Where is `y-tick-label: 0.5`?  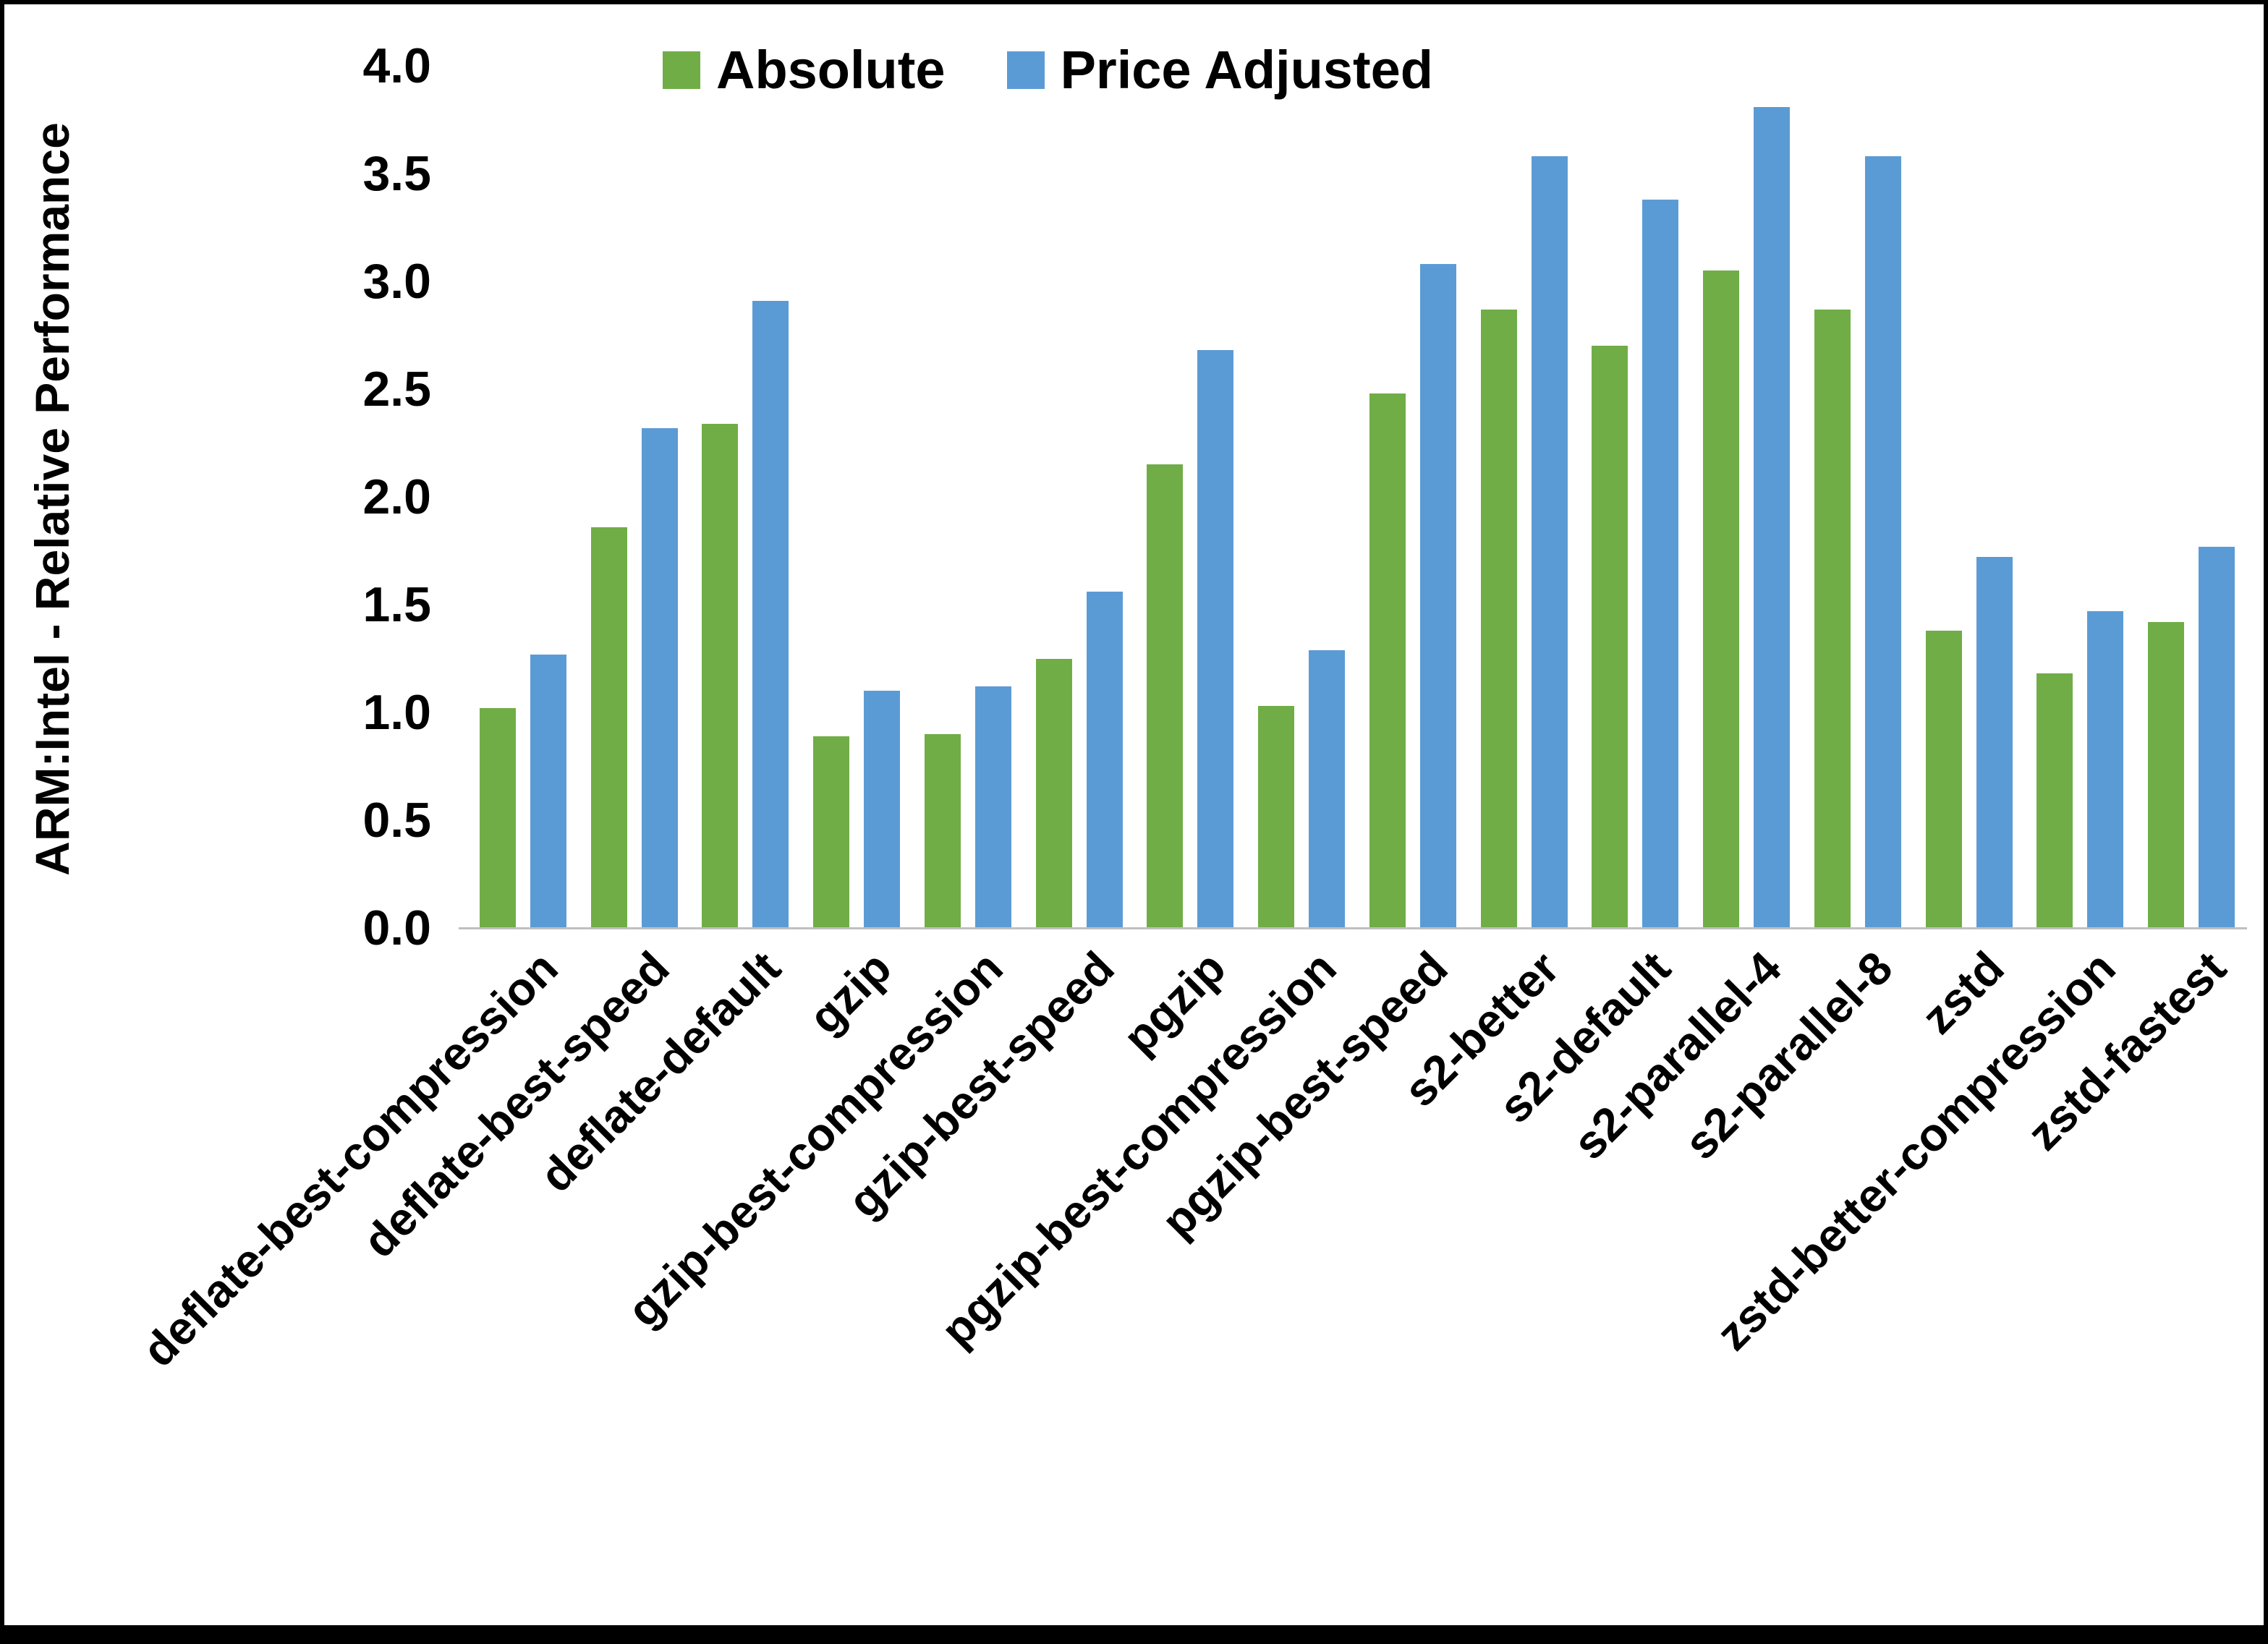
y-tick-label: 0.5 is located at coordinates (396, 820).